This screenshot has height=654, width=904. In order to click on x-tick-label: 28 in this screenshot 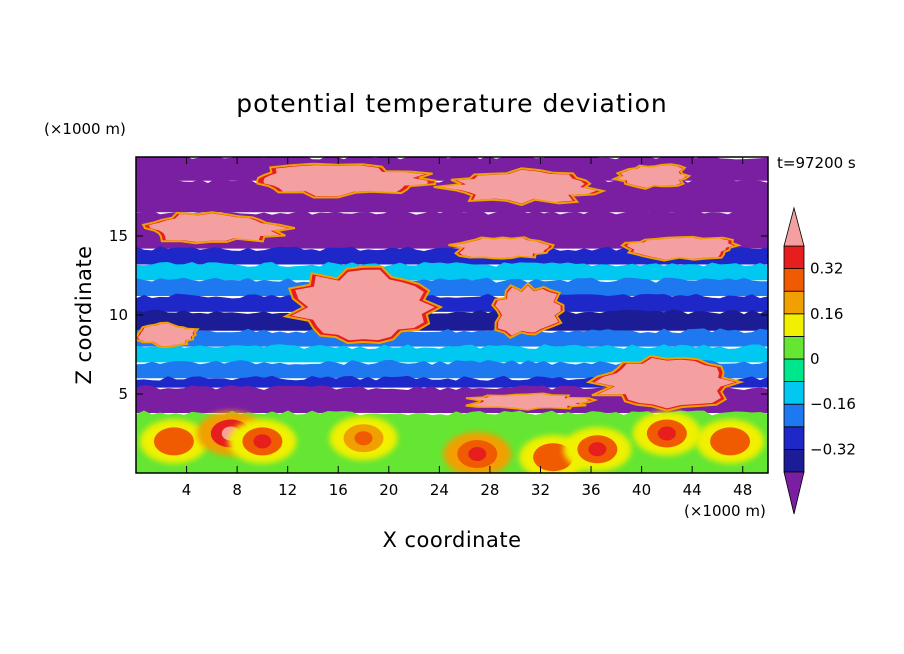, I will do `click(489, 490)`.